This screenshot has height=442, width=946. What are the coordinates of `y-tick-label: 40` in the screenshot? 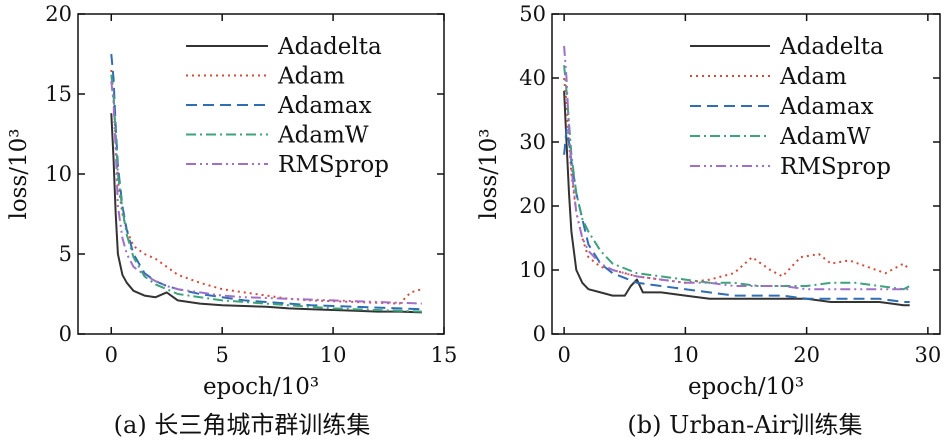 It's located at (532, 78).